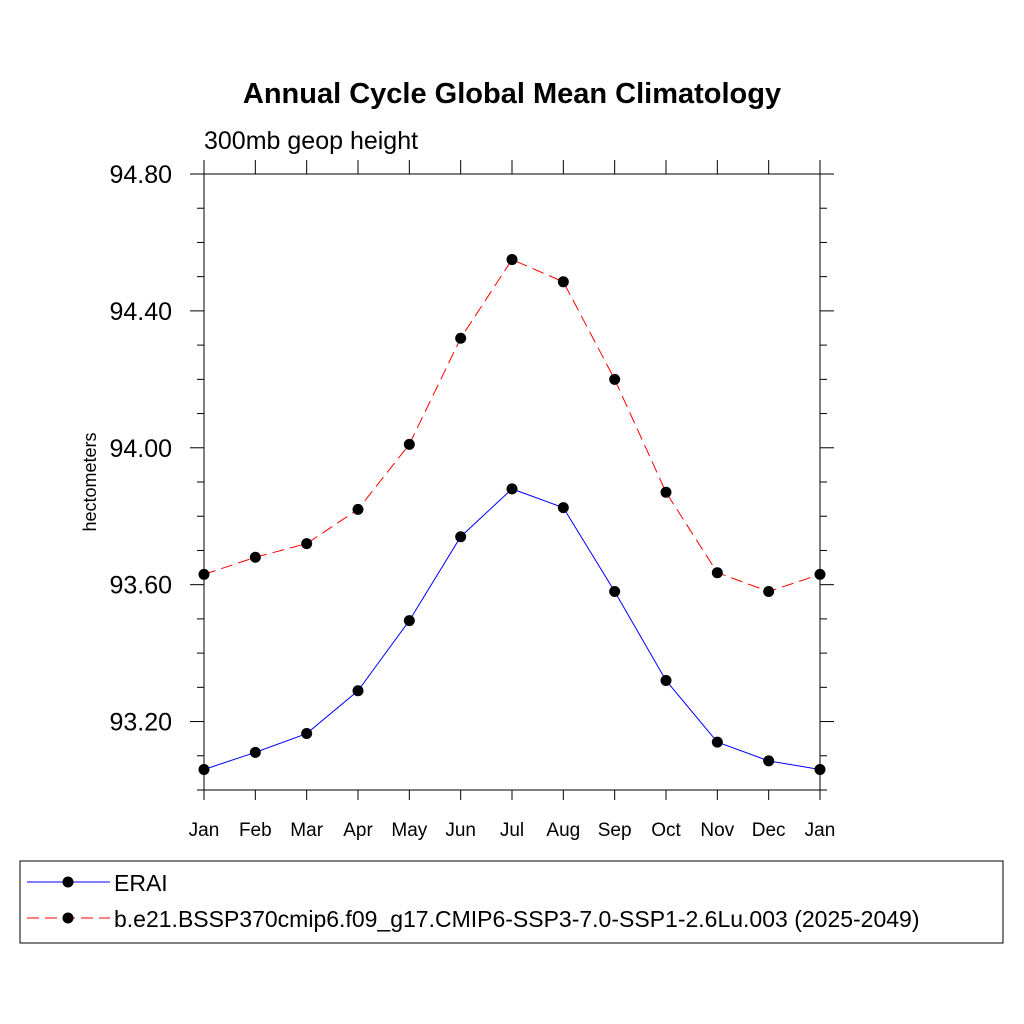 The height and width of the screenshot is (1024, 1024). Describe the element at coordinates (90, 481) in the screenshot. I see `y-axis-label: hectometers` at that location.